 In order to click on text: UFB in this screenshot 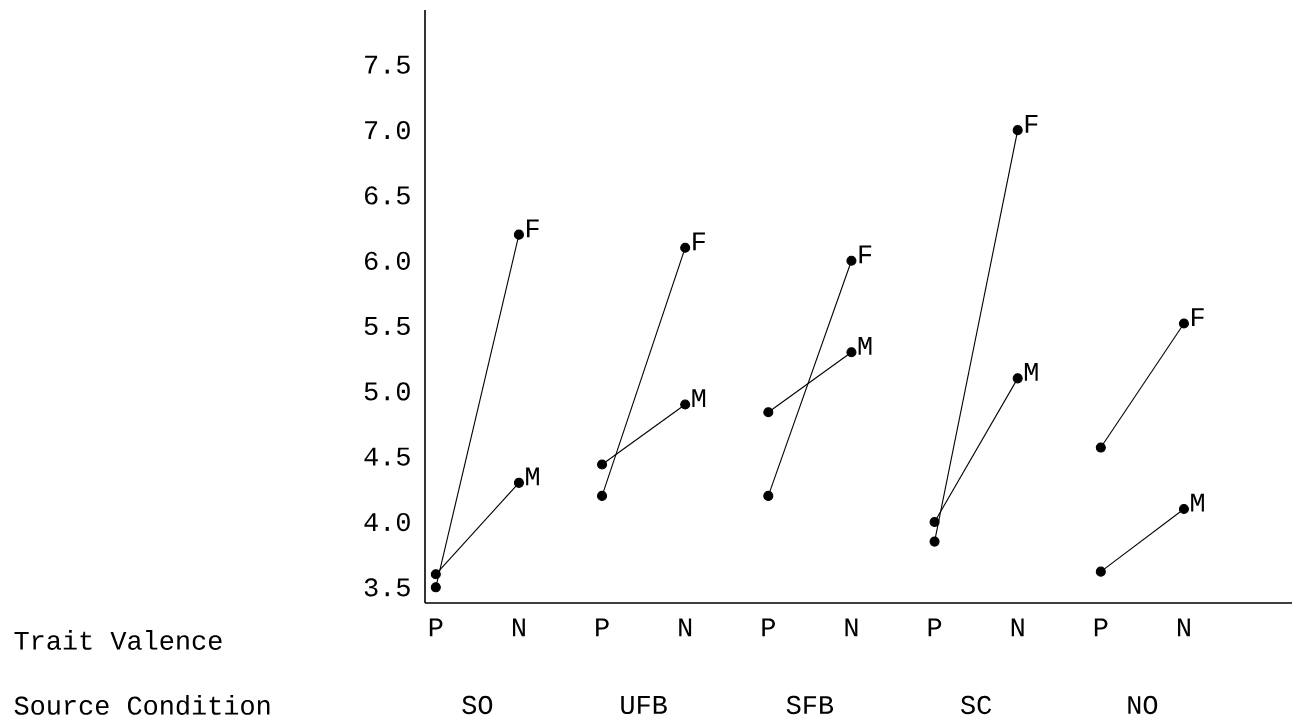, I will do `click(644, 705)`.